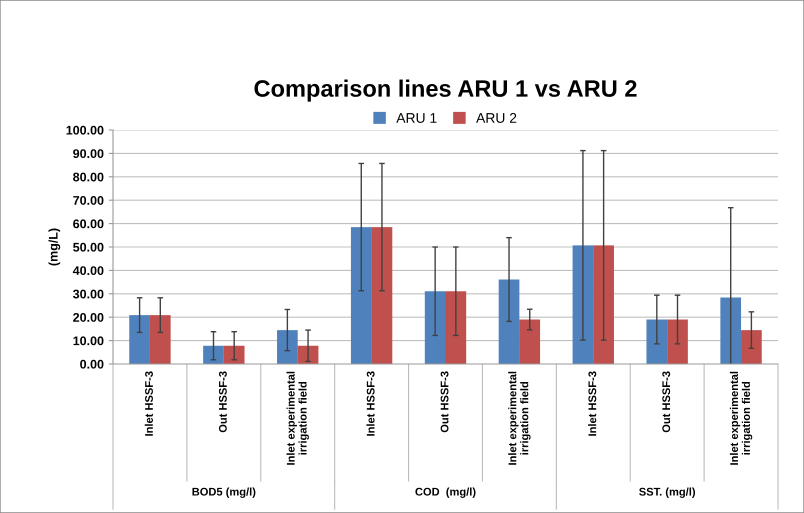 The width and height of the screenshot is (804, 513). What do you see at coordinates (88, 223) in the screenshot?
I see `y-tick-label: 60.00` at bounding box center [88, 223].